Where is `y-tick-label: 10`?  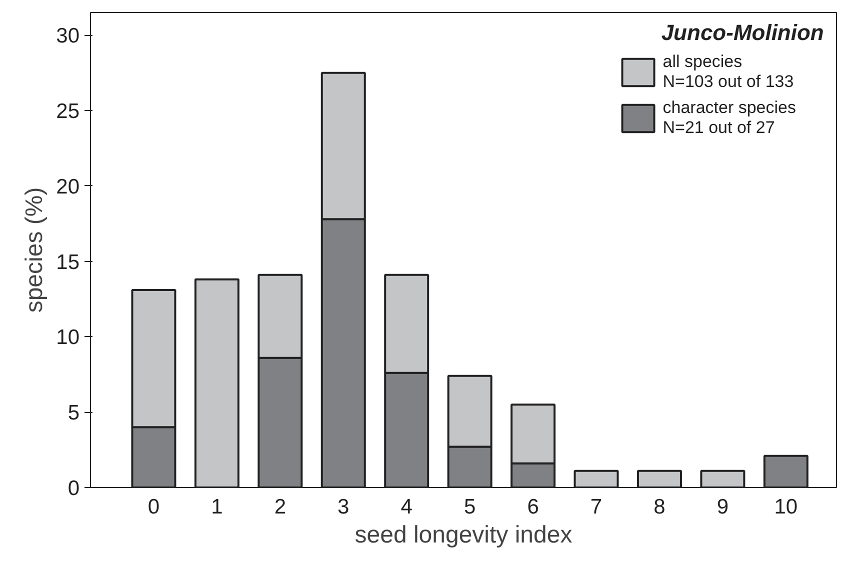 y-tick-label: 10 is located at coordinates (68, 338).